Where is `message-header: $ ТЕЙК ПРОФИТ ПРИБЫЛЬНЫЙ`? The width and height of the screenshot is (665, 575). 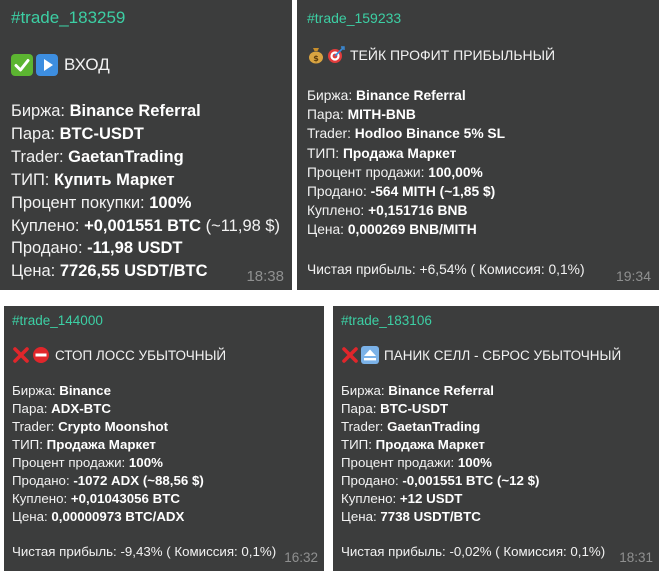
message-header: $ ТЕЙК ПРОФИТ ПРИБЫЛЬНЫЙ is located at coordinates (431, 55).